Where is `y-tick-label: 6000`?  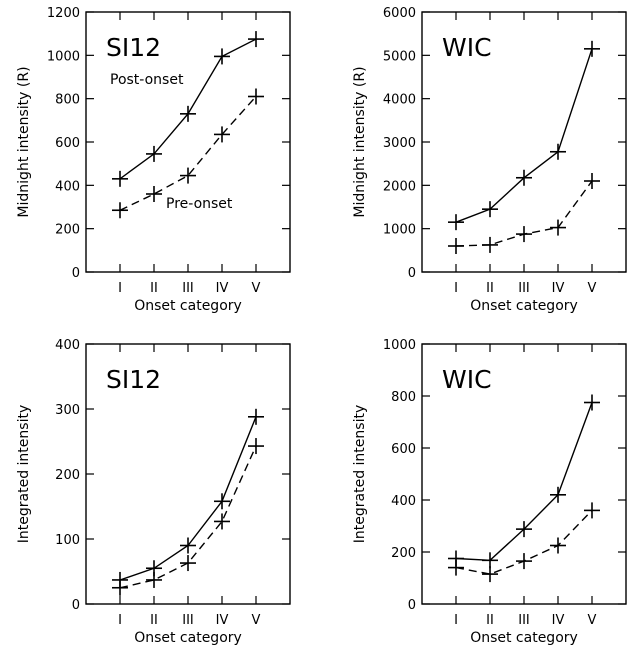 y-tick-label: 6000 is located at coordinates (399, 13).